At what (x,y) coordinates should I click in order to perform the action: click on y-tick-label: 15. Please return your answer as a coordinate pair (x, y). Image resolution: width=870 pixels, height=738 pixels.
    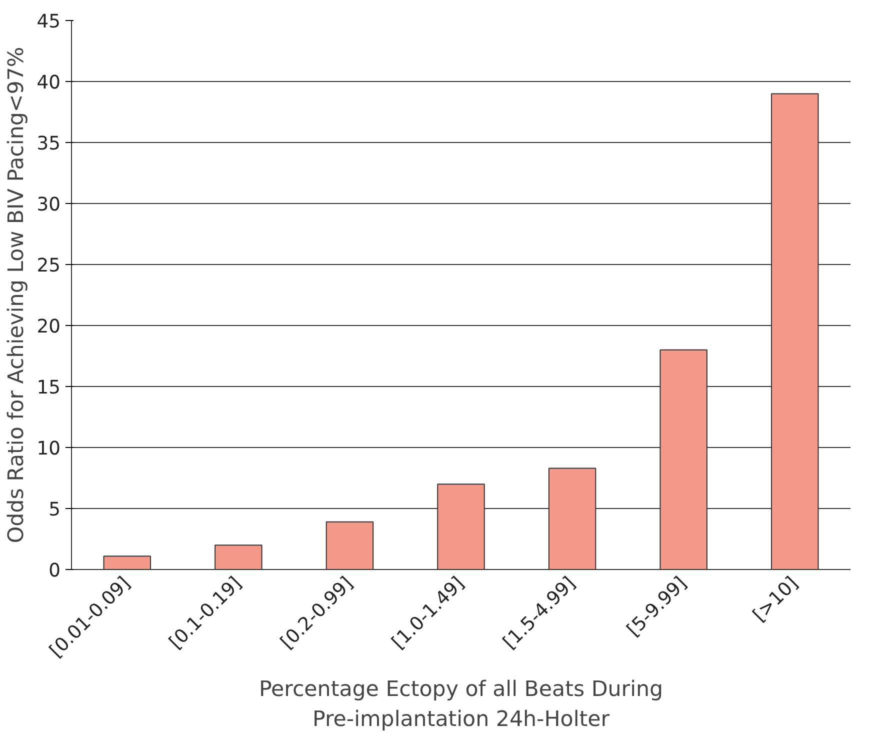
    Looking at the image, I should click on (48, 388).